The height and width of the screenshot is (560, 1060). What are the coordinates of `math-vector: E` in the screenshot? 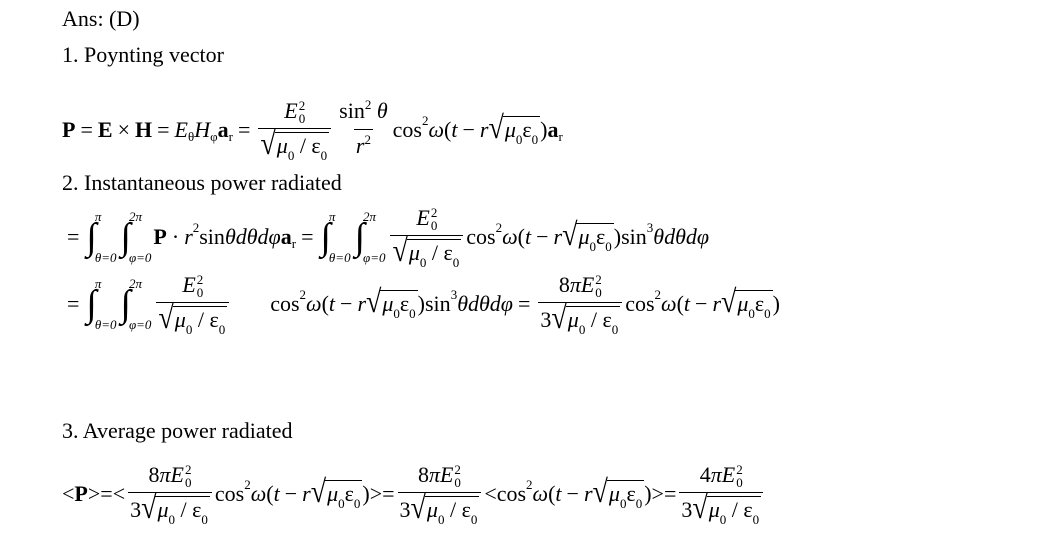 It's located at (105, 129).